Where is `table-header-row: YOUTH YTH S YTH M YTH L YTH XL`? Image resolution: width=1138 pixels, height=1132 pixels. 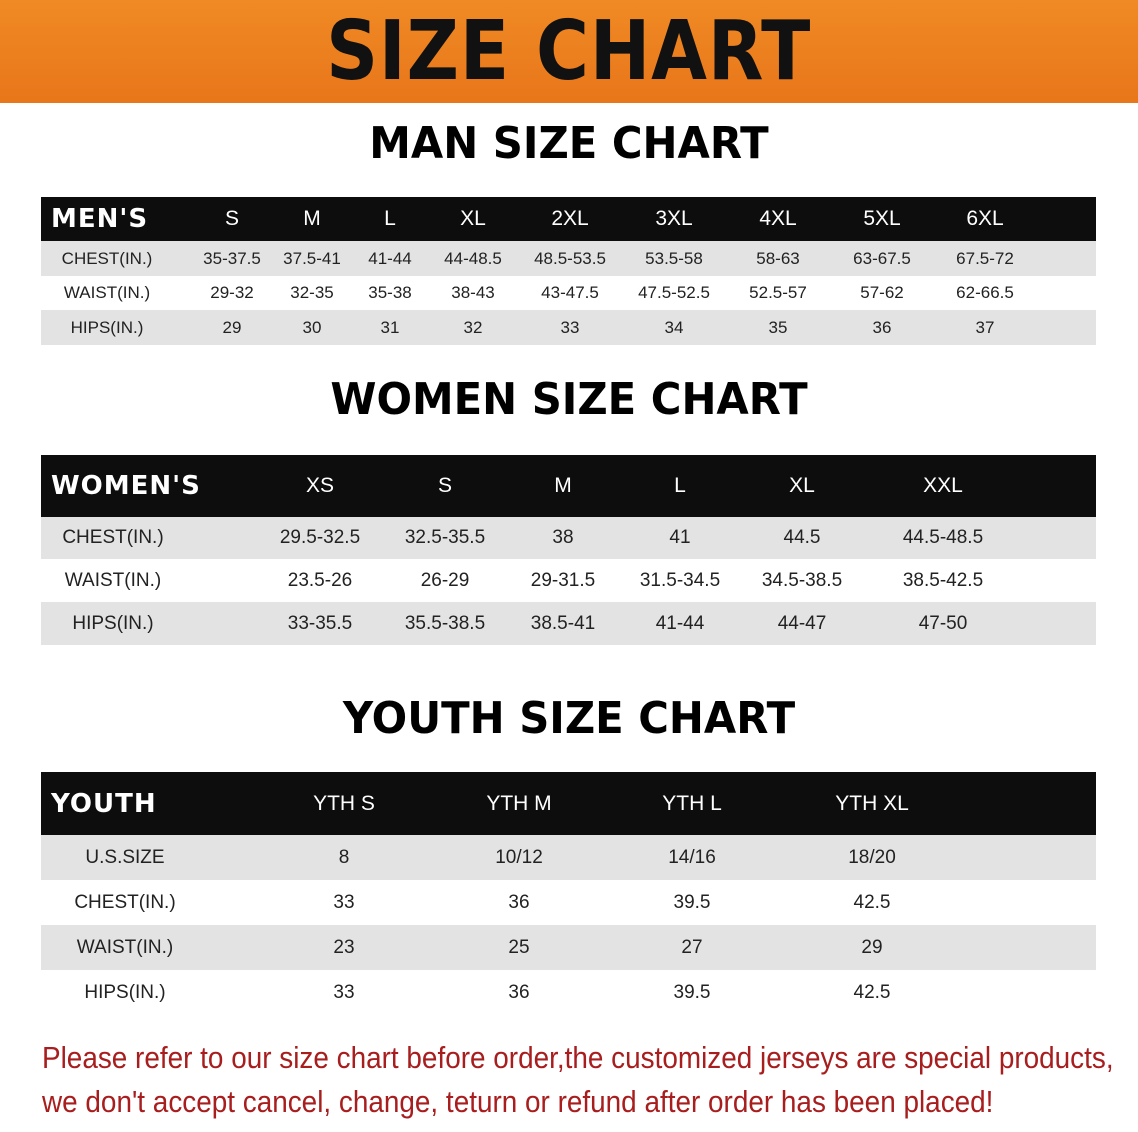
table-header-row: YOUTH YTH S YTH M YTH L YTH XL is located at coordinates (568, 803).